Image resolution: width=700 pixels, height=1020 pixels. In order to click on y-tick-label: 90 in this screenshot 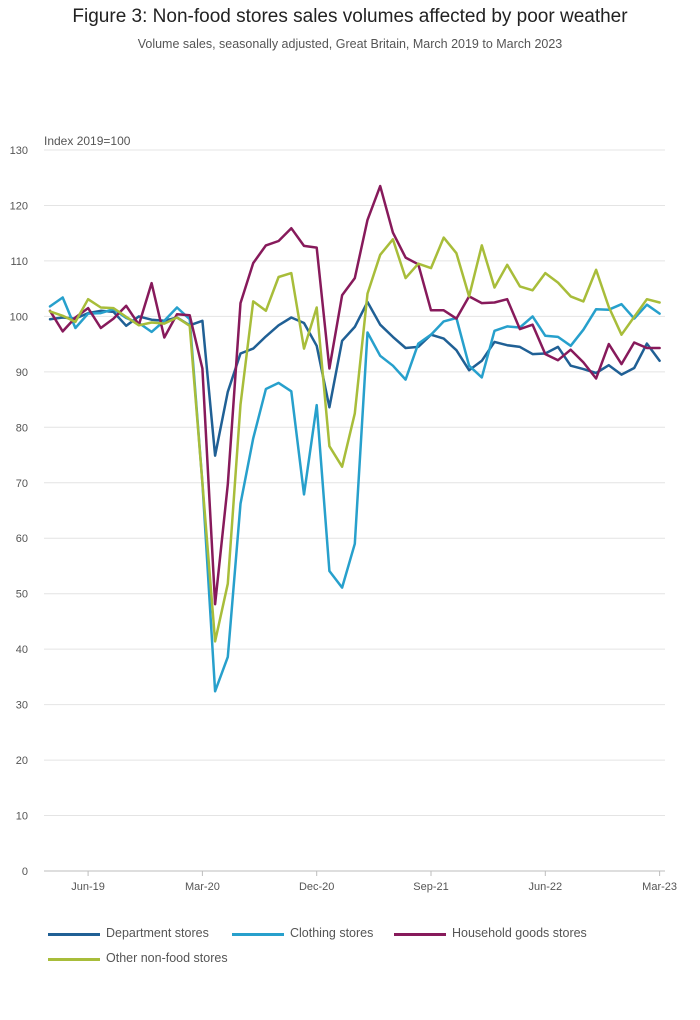, I will do `click(22, 373)`.